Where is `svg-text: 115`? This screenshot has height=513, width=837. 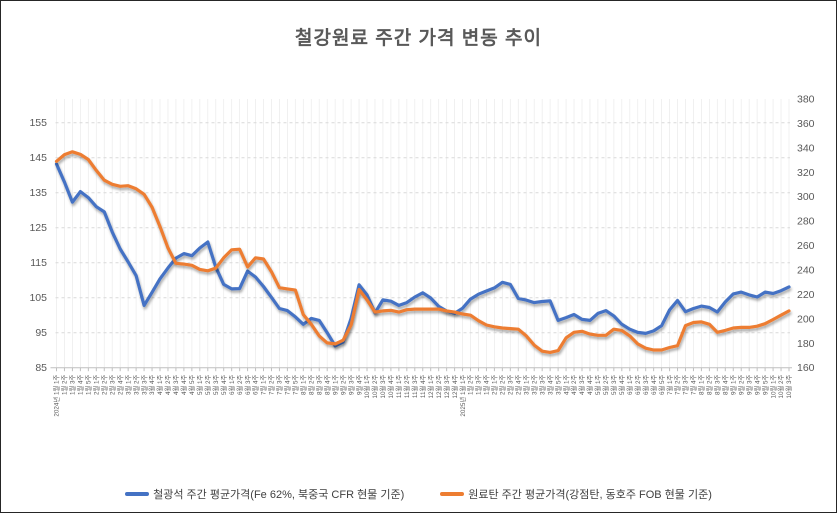
svg-text: 115 is located at coordinates (38, 263).